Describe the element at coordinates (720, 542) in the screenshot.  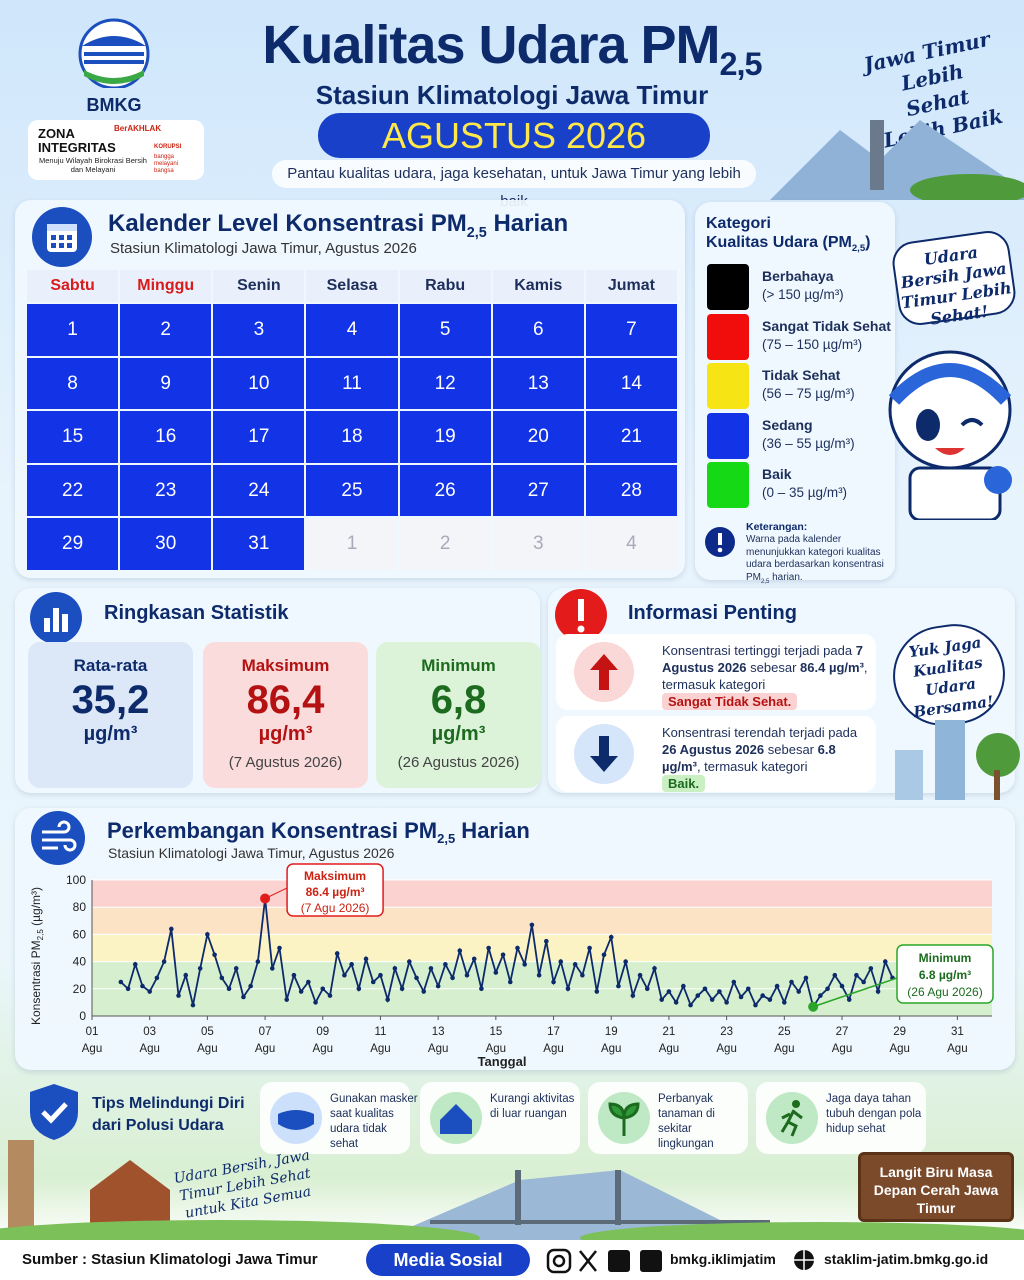
I see `info-icon` at that location.